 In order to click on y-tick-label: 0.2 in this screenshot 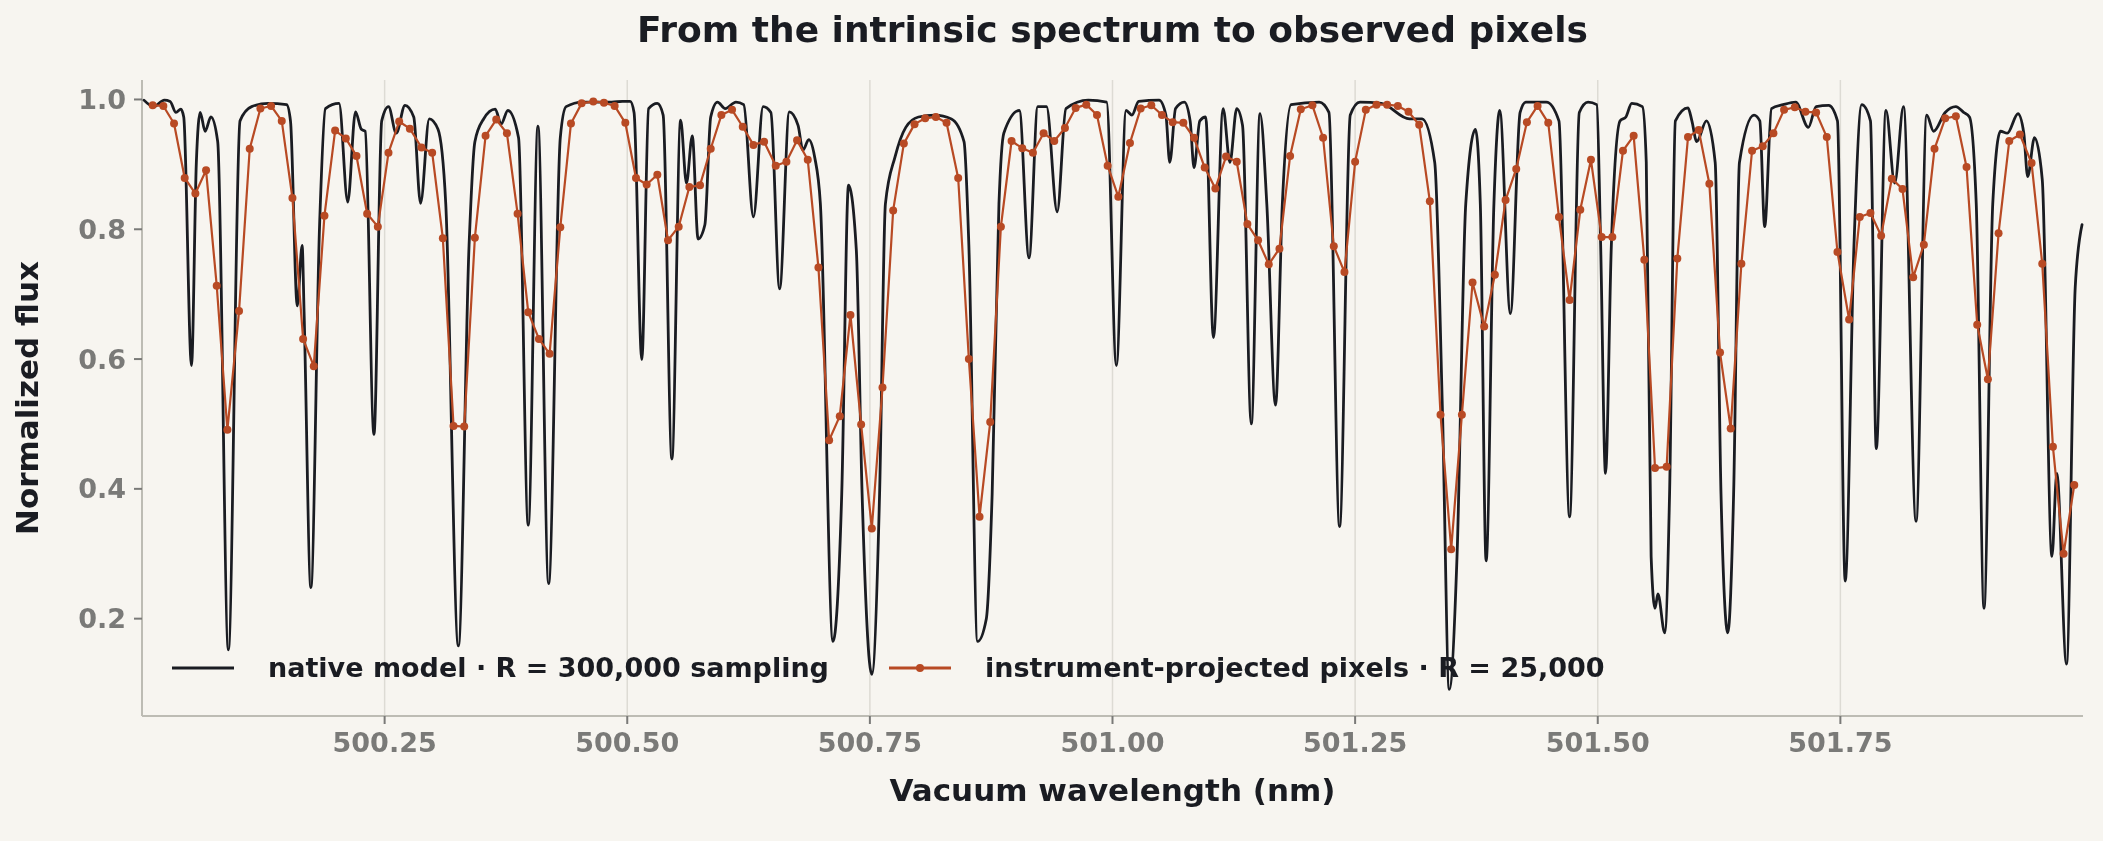, I will do `click(102, 619)`.